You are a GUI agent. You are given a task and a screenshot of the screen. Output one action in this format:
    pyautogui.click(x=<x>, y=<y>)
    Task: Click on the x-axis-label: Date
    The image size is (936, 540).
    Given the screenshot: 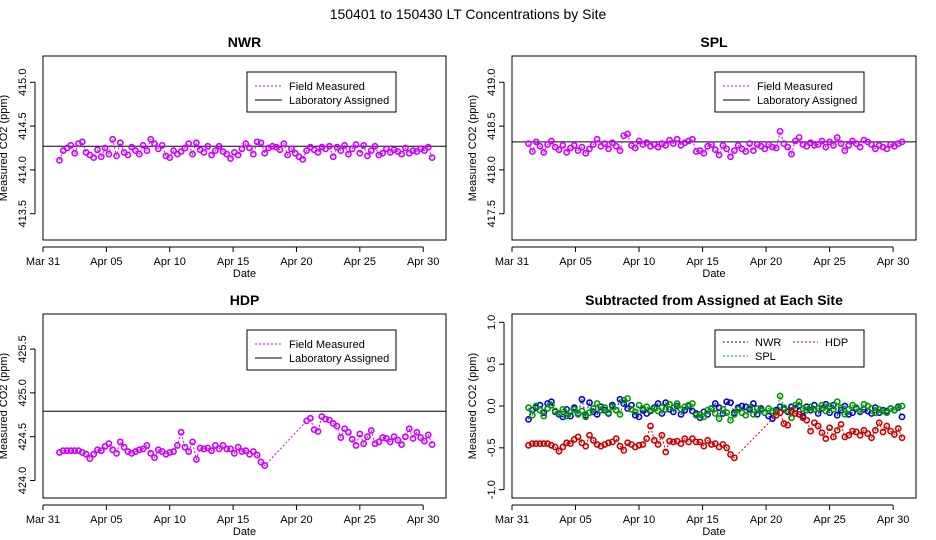 What is the action you would take?
    pyautogui.click(x=713, y=274)
    